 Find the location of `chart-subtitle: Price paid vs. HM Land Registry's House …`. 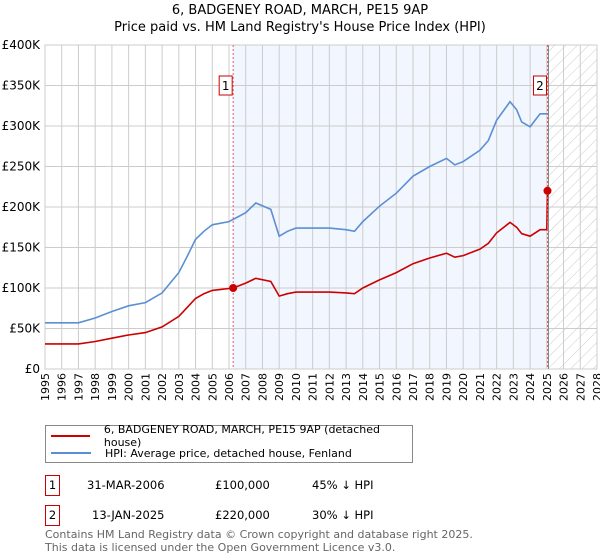

chart-subtitle: Price paid vs. HM Land Registry's House … is located at coordinates (300, 27).